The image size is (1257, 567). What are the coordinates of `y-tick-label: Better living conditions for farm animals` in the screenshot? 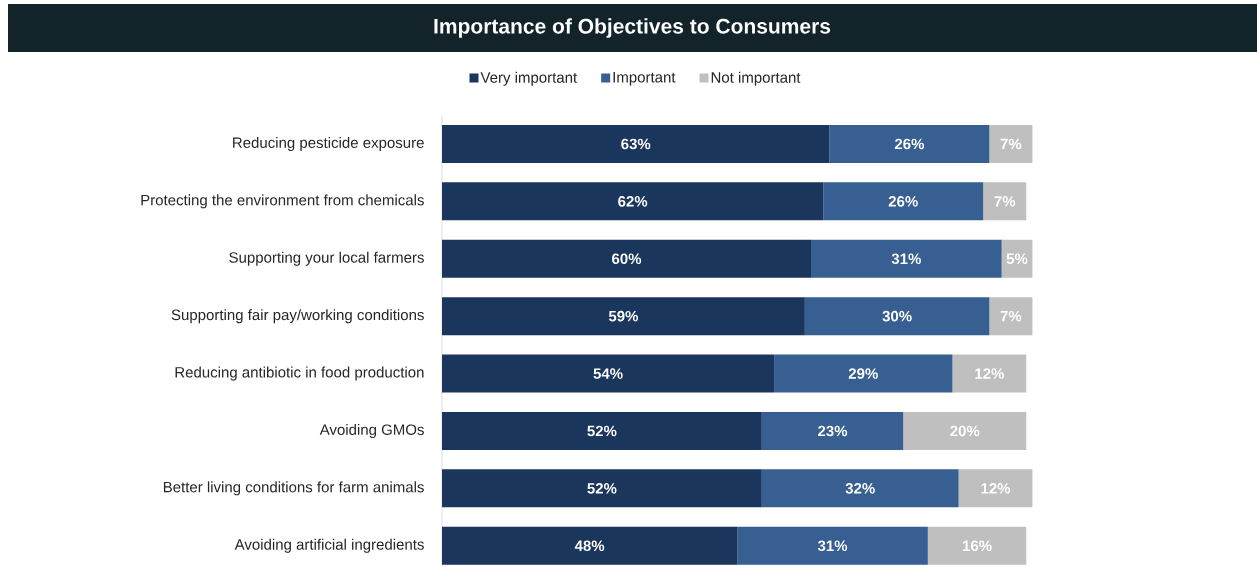 It's located at (293, 488).